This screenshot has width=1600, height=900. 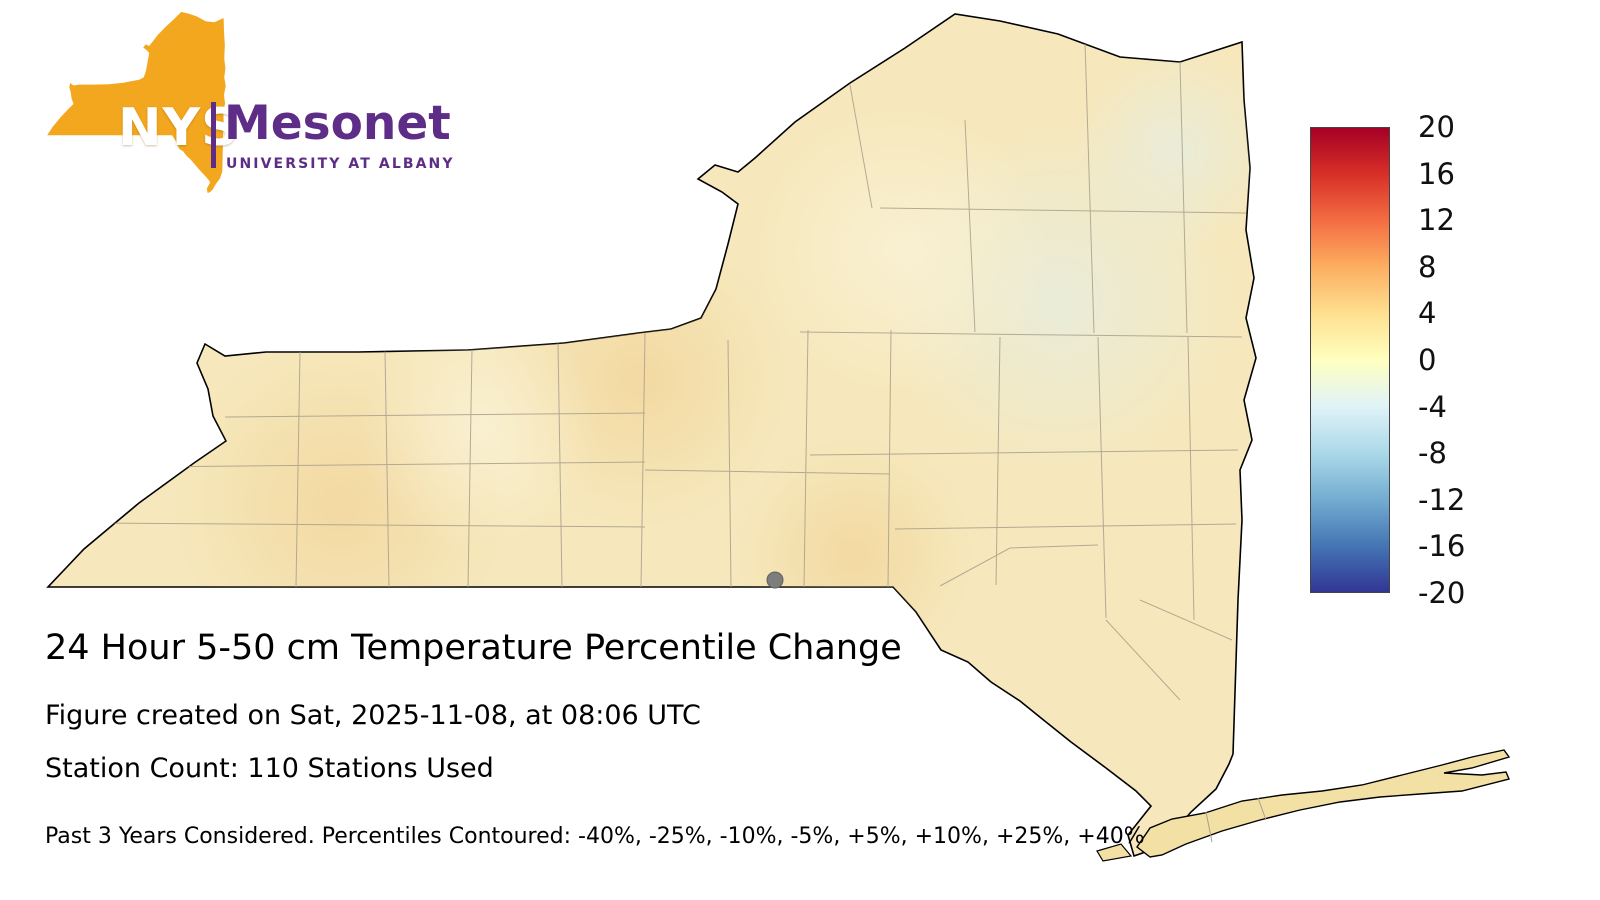 I want to click on station-count-text: Station Count: 110 Stations Used, so click(x=269, y=768).